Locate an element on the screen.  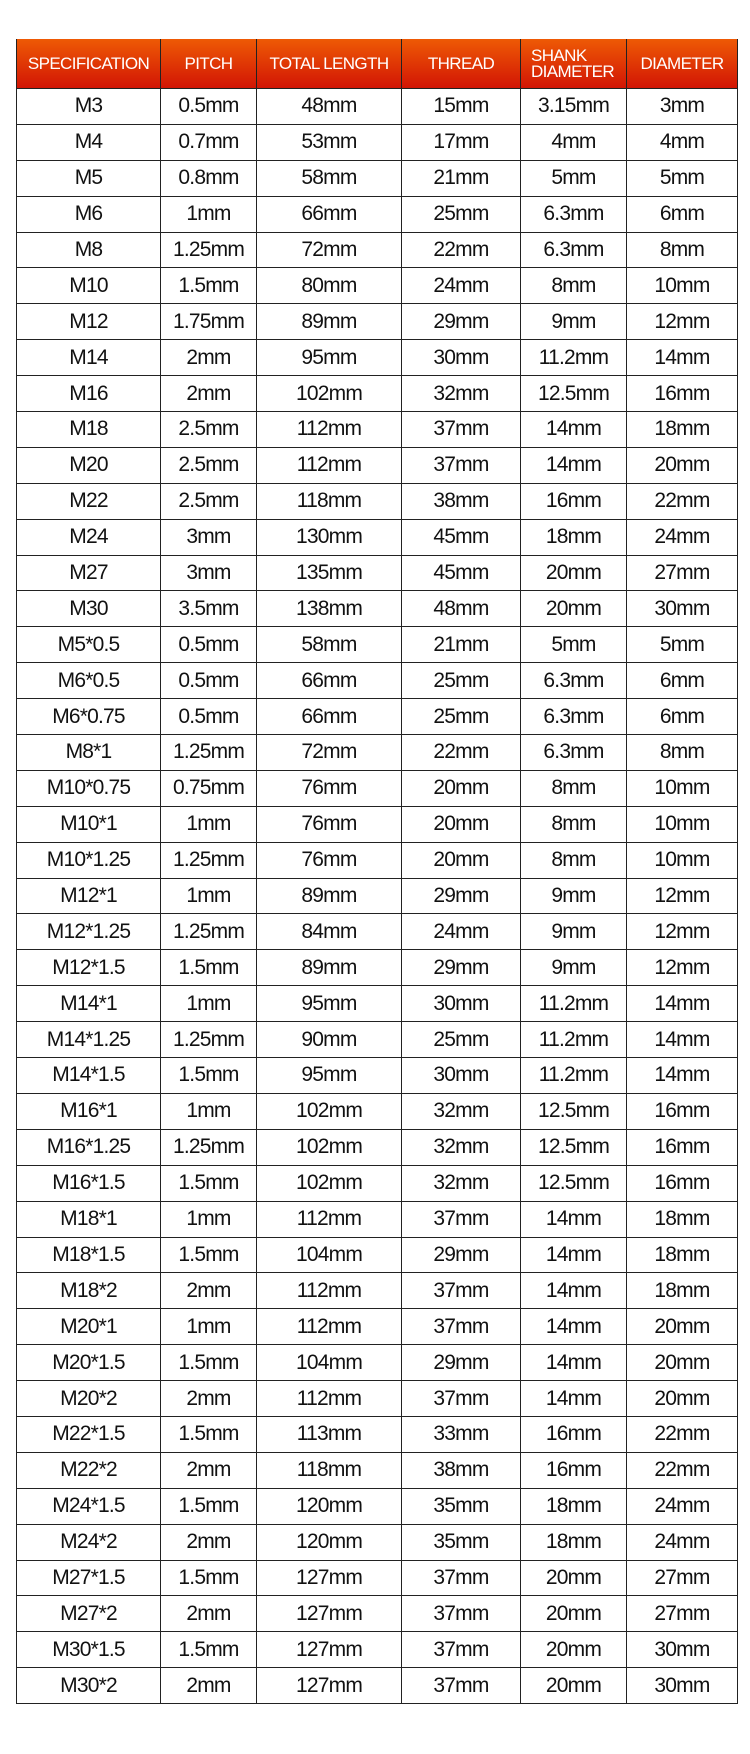
header-thread: THREAD is located at coordinates (461, 64).